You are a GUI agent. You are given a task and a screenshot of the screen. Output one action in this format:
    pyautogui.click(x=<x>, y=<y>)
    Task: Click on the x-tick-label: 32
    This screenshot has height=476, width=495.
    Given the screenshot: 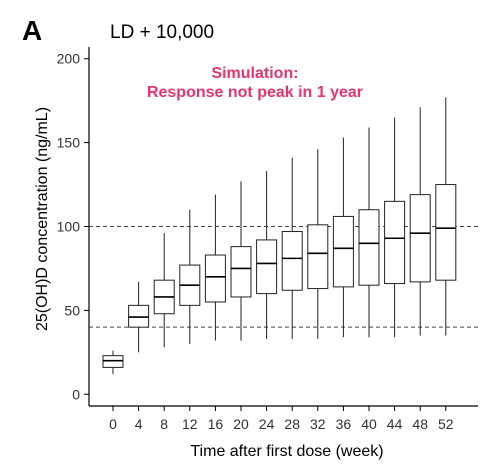 What is the action you would take?
    pyautogui.click(x=318, y=424)
    